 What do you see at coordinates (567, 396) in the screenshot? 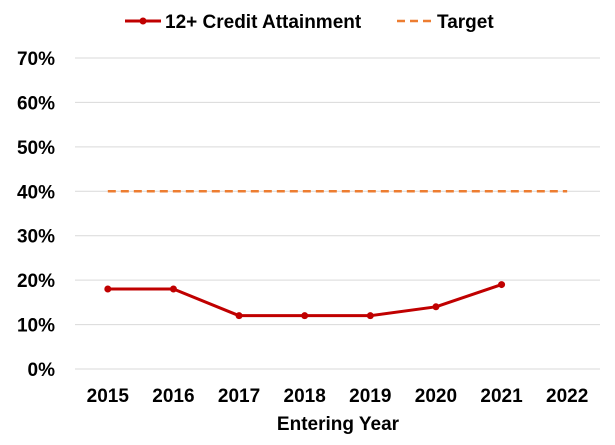
I see `x-tick-label: 2022` at bounding box center [567, 396].